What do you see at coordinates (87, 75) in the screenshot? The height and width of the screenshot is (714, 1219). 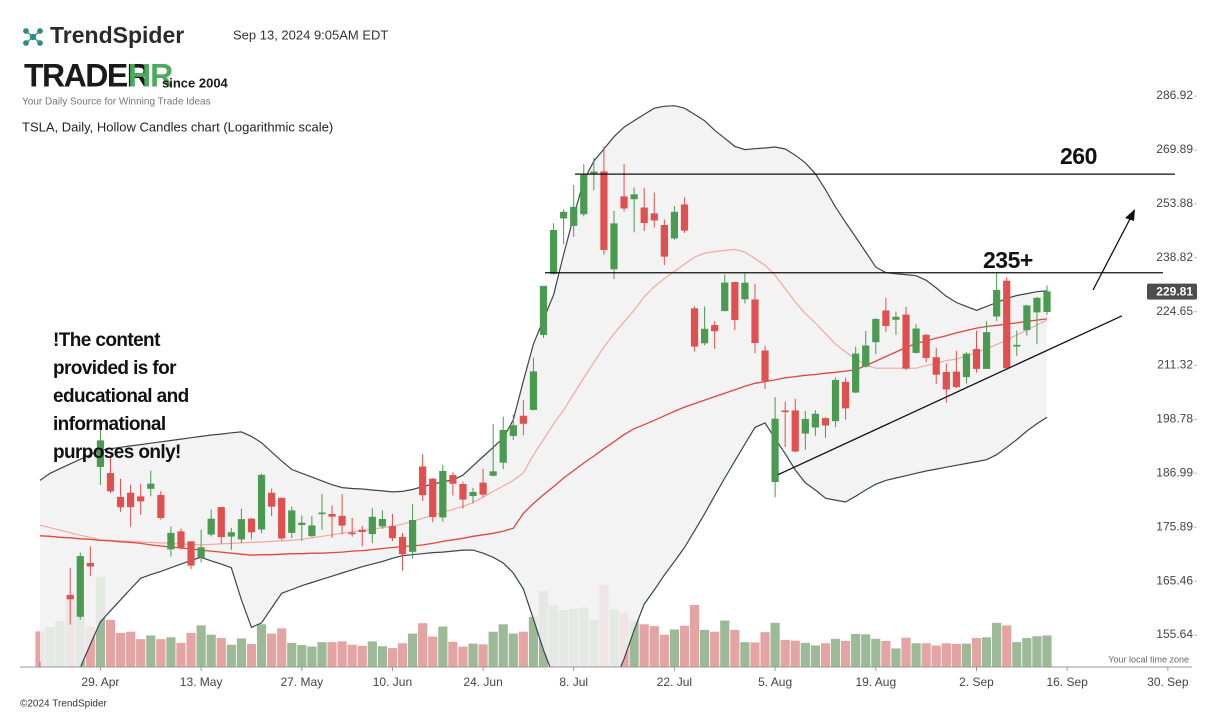 I see `publisher: TRADER` at bounding box center [87, 75].